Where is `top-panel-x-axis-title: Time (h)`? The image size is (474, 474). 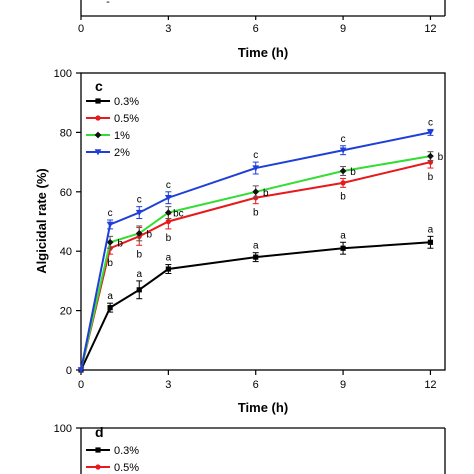 top-panel-x-axis-title: Time (h) is located at coordinates (263, 52).